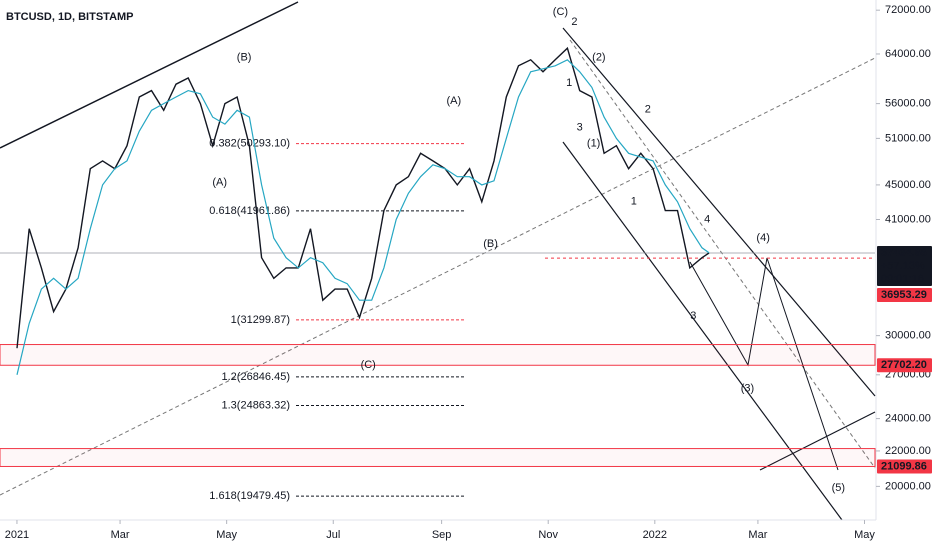 The width and height of the screenshot is (932, 550). What do you see at coordinates (908, 104) in the screenshot?
I see `y-tick-label: 56000.00` at bounding box center [908, 104].